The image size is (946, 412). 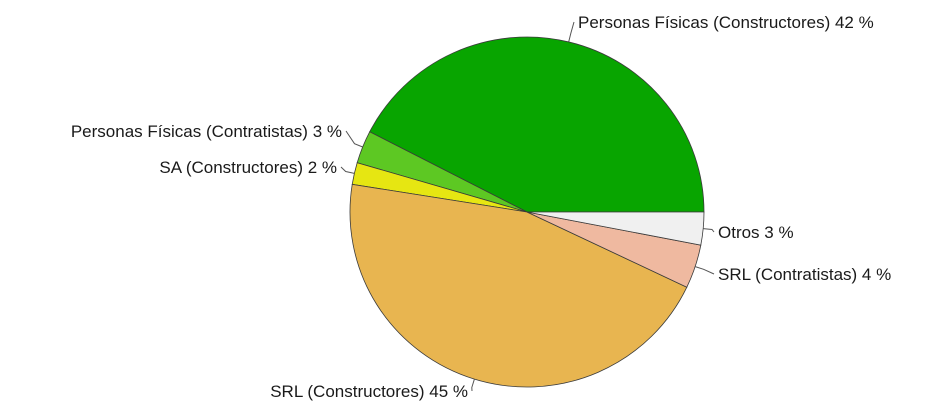 I want to click on pie-label-2: SA (Constructores) 2 %, so click(x=248, y=167).